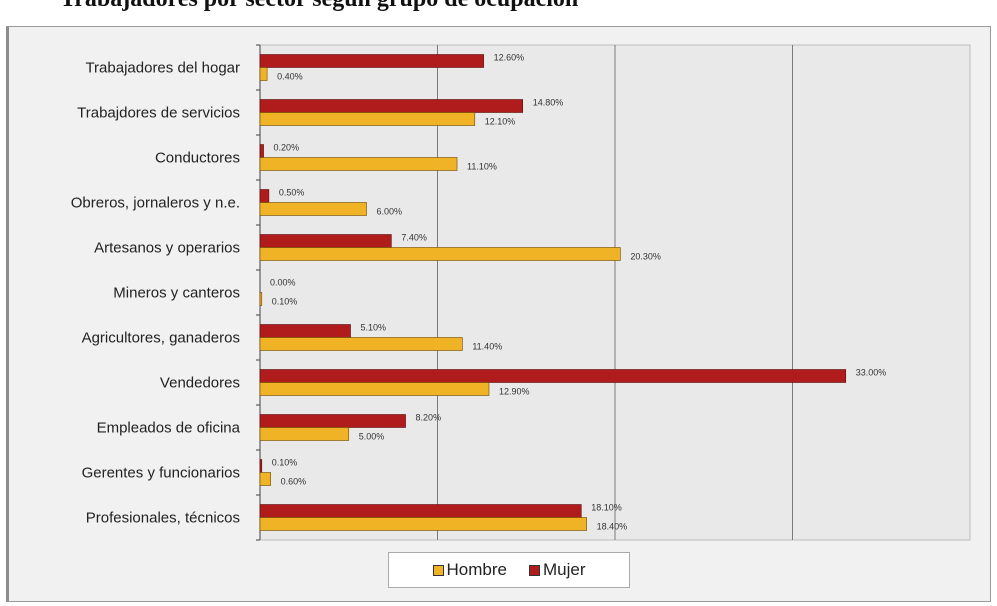 This screenshot has width=997, height=606. I want to click on category-label: Empleados de oficina, so click(169, 428).